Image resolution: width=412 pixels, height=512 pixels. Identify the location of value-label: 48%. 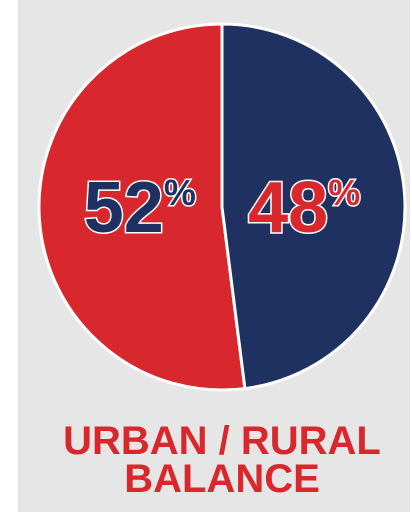
(304, 208).